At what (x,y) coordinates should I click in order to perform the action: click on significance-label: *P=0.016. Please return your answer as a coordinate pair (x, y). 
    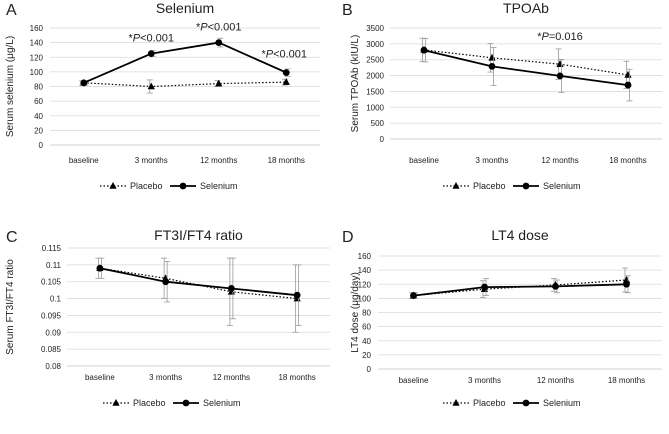
    Looking at the image, I should click on (560, 37).